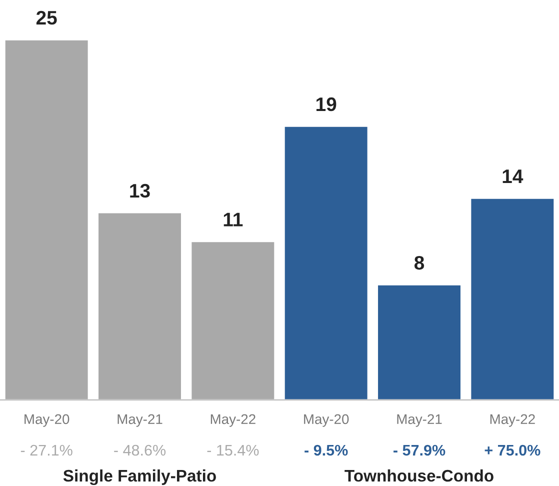  What do you see at coordinates (513, 177) in the screenshot?
I see `data-label: 14` at bounding box center [513, 177].